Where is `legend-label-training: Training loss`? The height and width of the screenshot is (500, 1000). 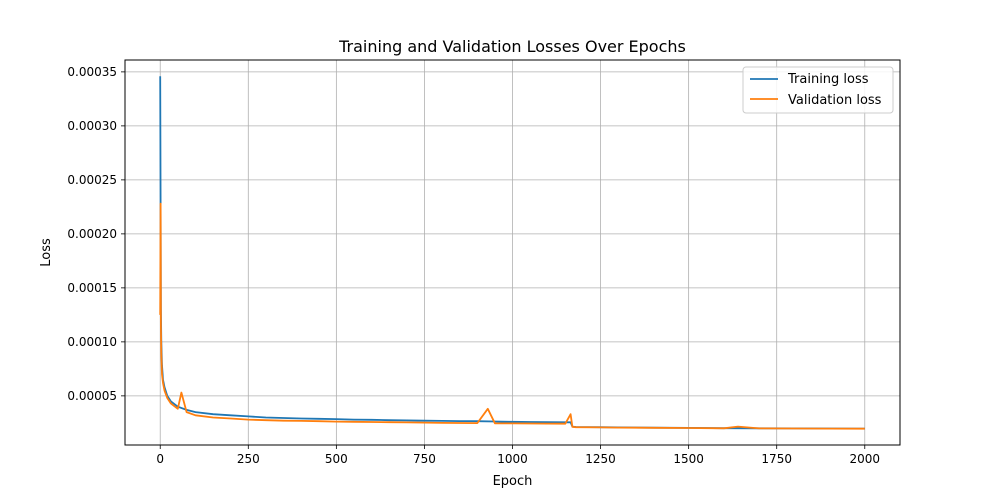
legend-label-training: Training loss is located at coordinates (828, 79).